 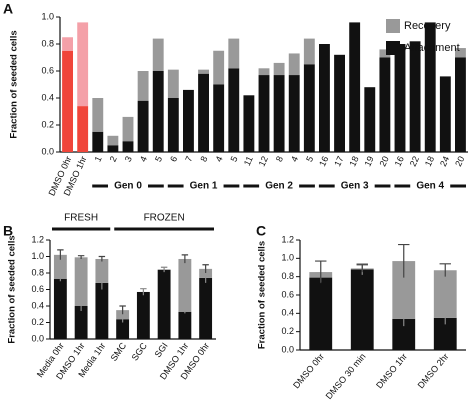 I want to click on panel-label: A, so click(x=8, y=9).